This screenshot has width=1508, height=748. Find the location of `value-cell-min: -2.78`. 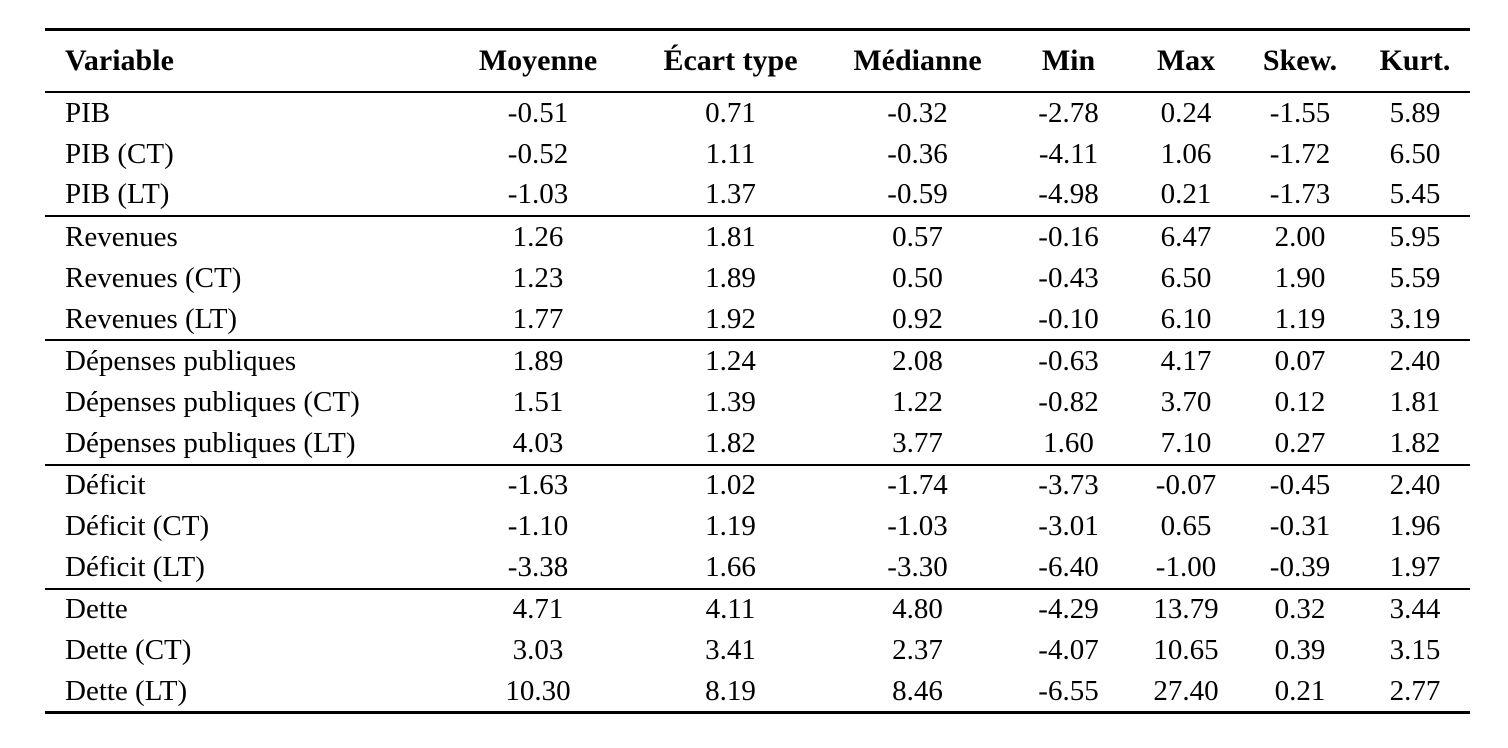

value-cell-min: -2.78 is located at coordinates (1068, 112).